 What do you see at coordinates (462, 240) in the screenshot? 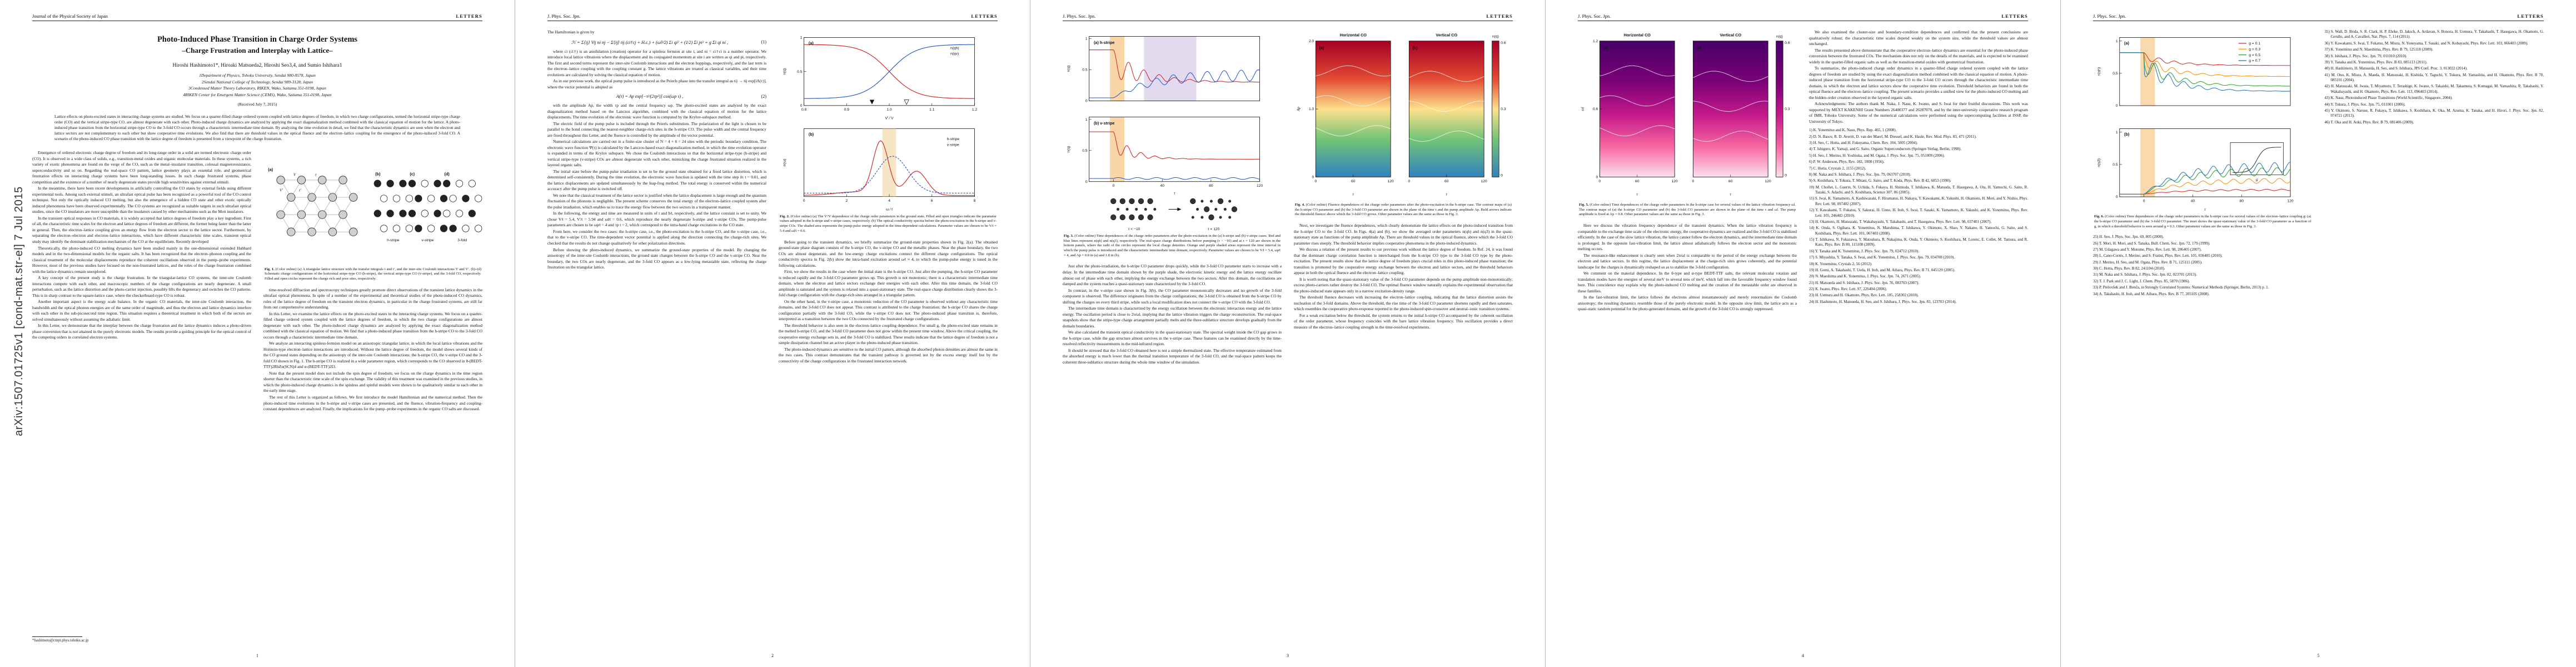
I see `fig1-3fold-label: 3-fold` at bounding box center [462, 240].